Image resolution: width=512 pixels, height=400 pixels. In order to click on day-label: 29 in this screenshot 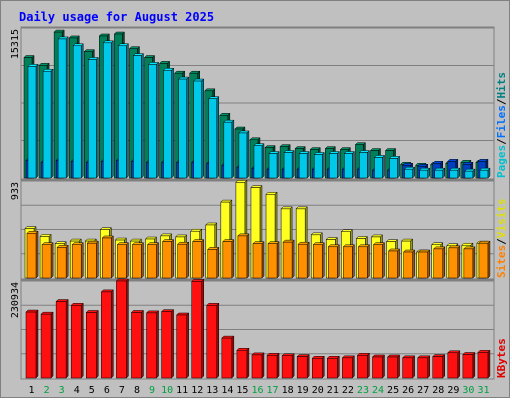, I will do `click(453, 390)`.